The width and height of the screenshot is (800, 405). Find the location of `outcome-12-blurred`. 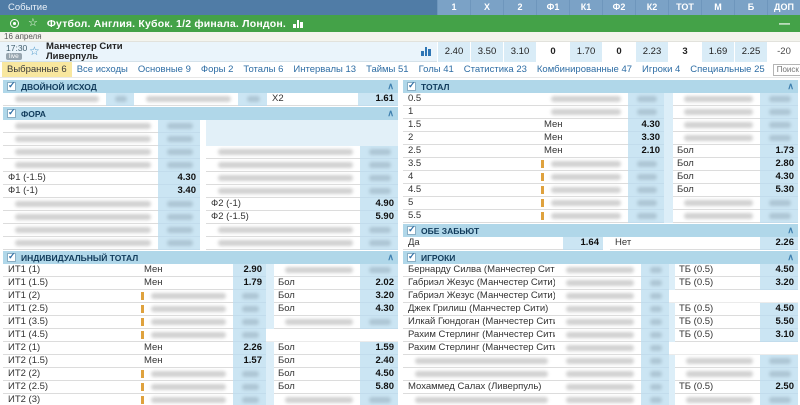

outcome-12-blurred is located at coordinates (186, 99).